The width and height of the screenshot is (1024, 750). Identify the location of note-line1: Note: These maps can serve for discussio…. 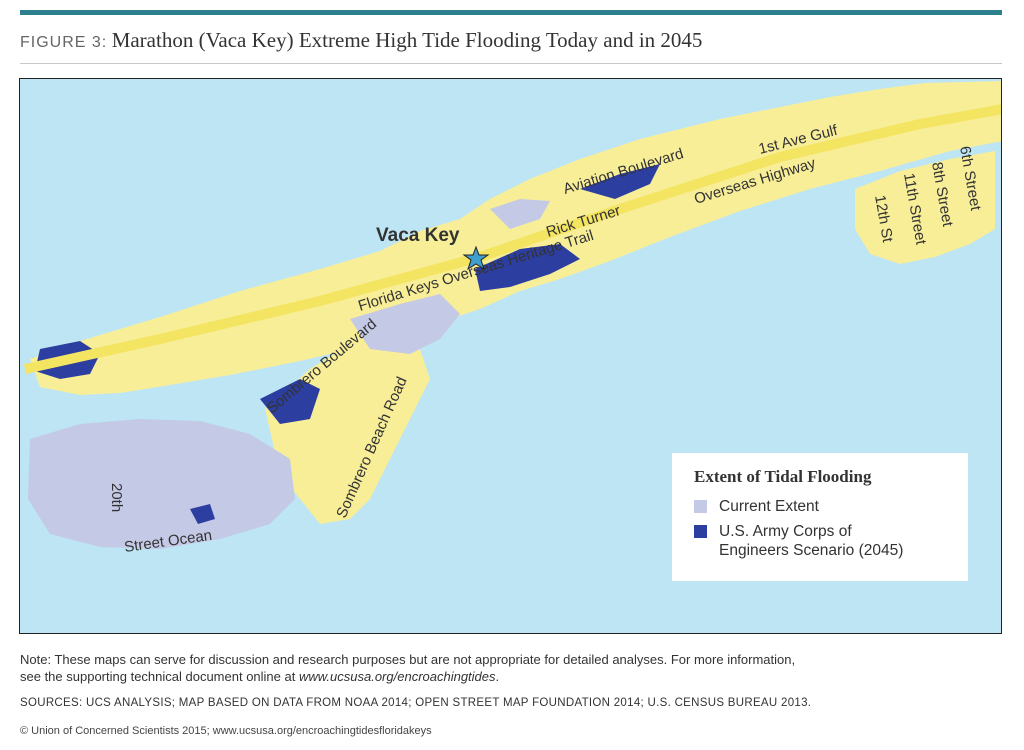
(408, 659).